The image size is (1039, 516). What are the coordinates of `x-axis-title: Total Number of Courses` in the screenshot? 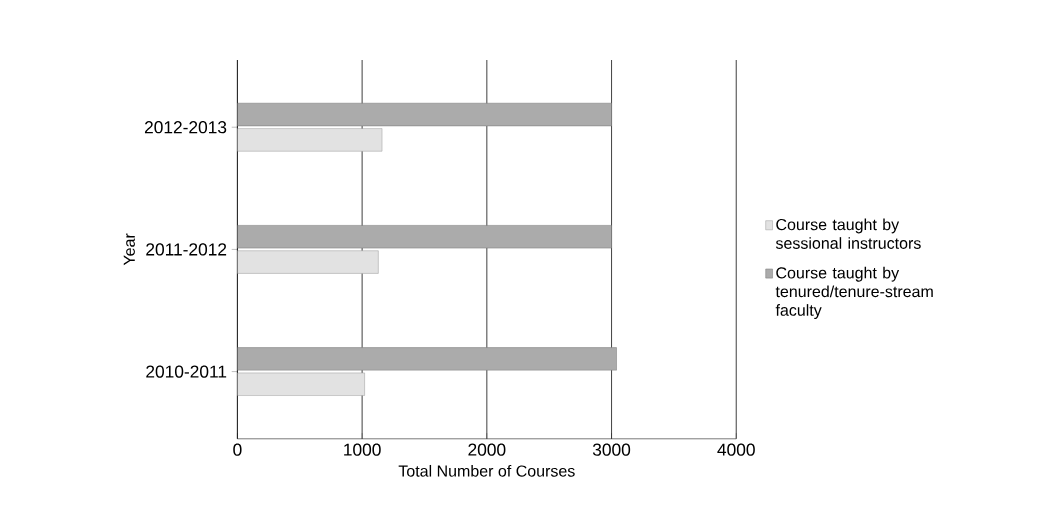 It's located at (486, 470).